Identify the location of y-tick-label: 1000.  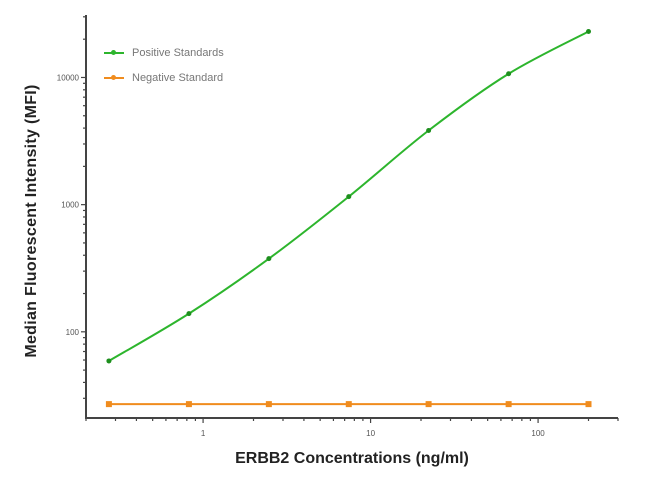
(70, 205).